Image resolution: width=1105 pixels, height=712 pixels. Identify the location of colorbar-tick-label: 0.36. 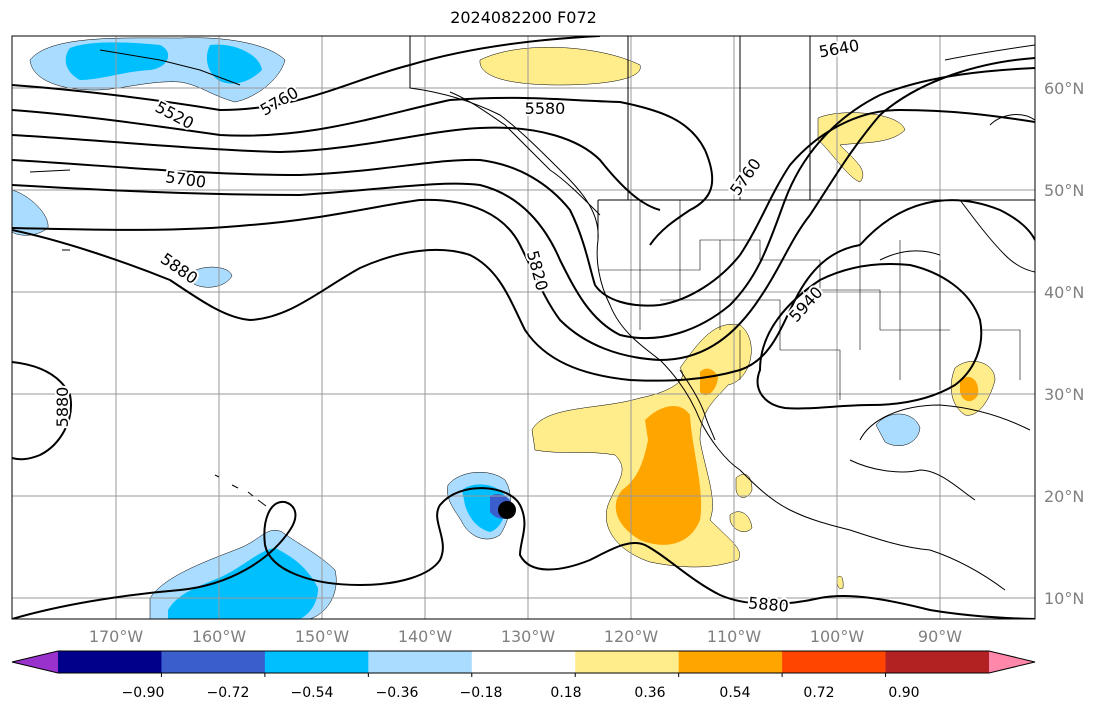
(649, 693).